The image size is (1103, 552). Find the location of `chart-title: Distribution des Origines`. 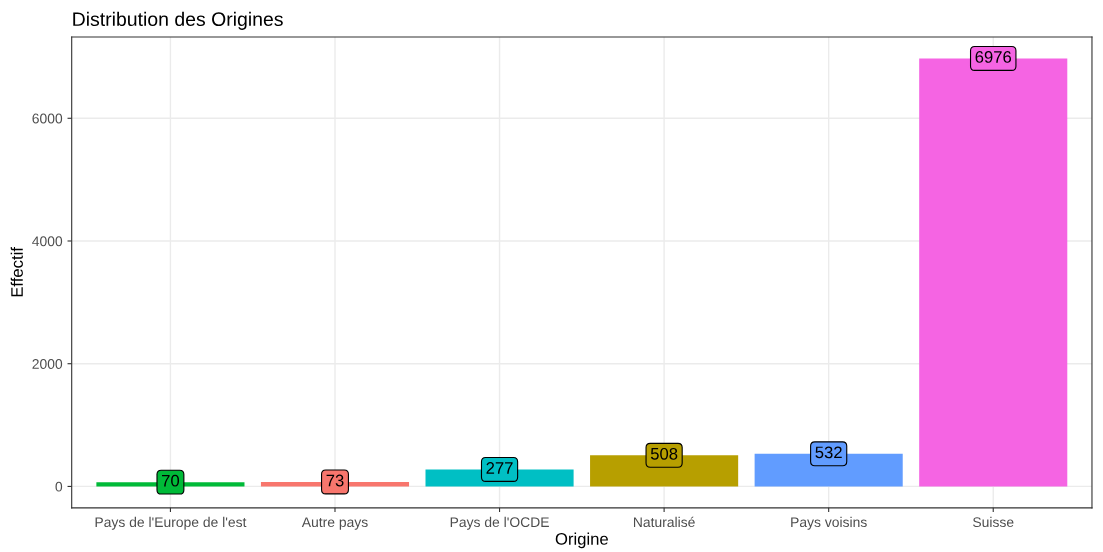

chart-title: Distribution des Origines is located at coordinates (178, 20).